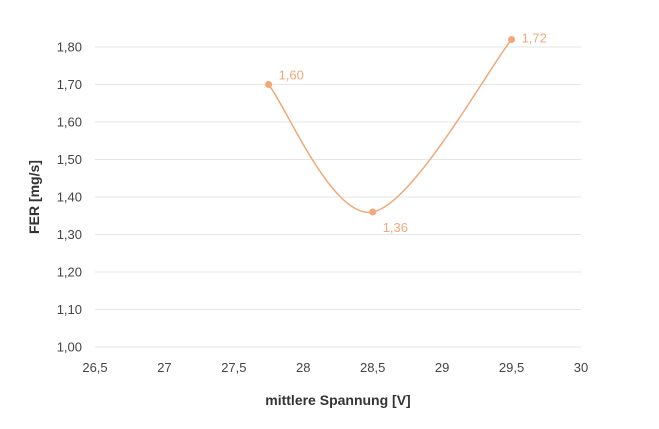 The width and height of the screenshot is (659, 429). Describe the element at coordinates (69, 234) in the screenshot. I see `y-tick-label: 1,30` at that location.